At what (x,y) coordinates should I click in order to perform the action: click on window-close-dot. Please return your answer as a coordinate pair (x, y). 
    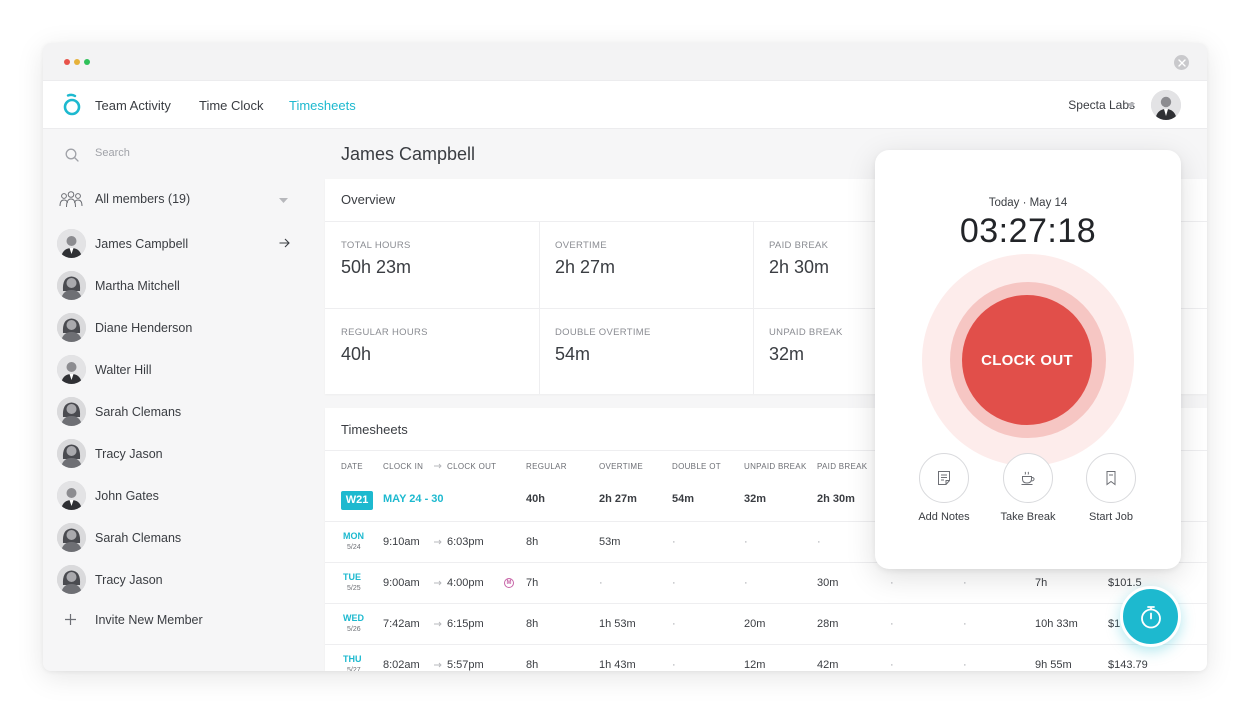
    Looking at the image, I should click on (67, 62).